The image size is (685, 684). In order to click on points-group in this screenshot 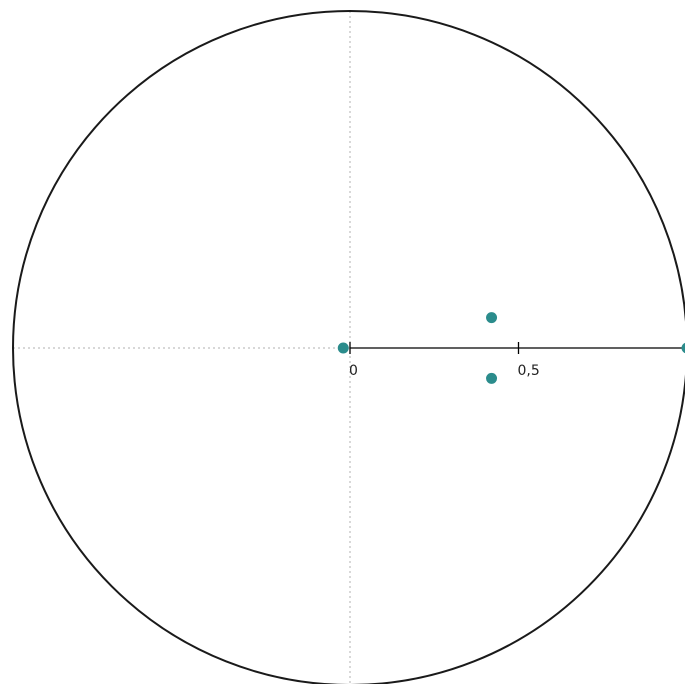, I will do `click(511, 348)`.